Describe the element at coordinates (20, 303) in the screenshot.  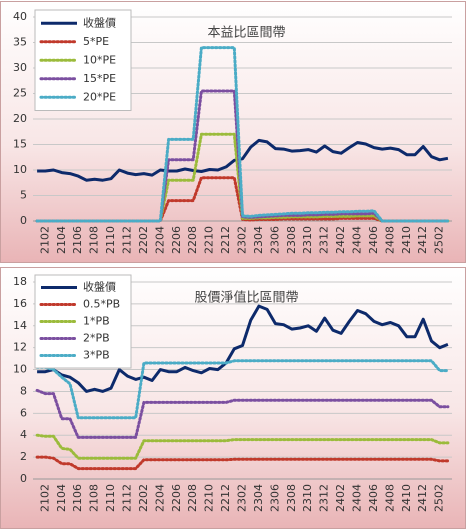
I see `y-tick-label: 16` at that location.